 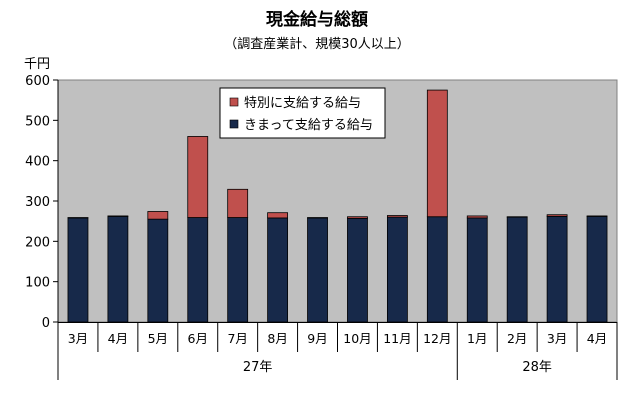 I want to click on legend-label: きまって支給する給与, so click(x=308, y=125).